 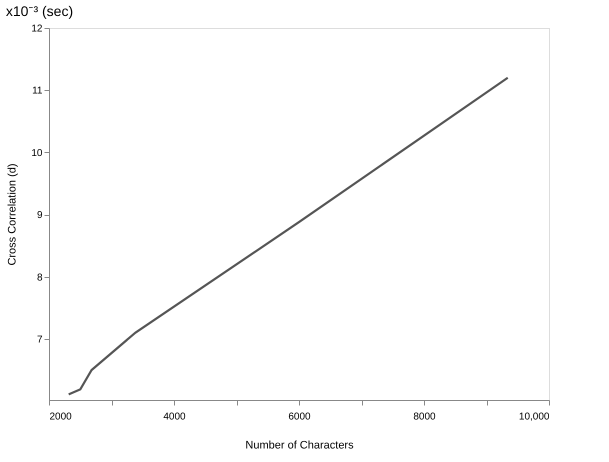 What do you see at coordinates (424, 417) in the screenshot?
I see `x-tick-label: 8000` at bounding box center [424, 417].